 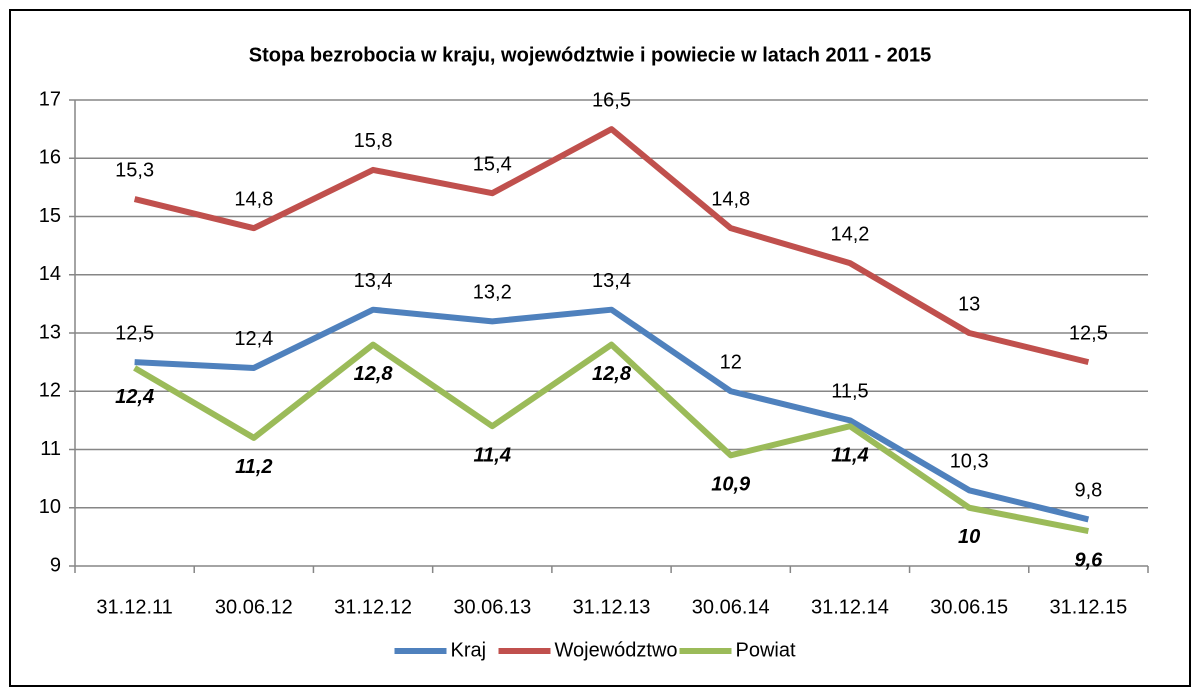 I want to click on legend-label: Kraj, so click(x=469, y=650).